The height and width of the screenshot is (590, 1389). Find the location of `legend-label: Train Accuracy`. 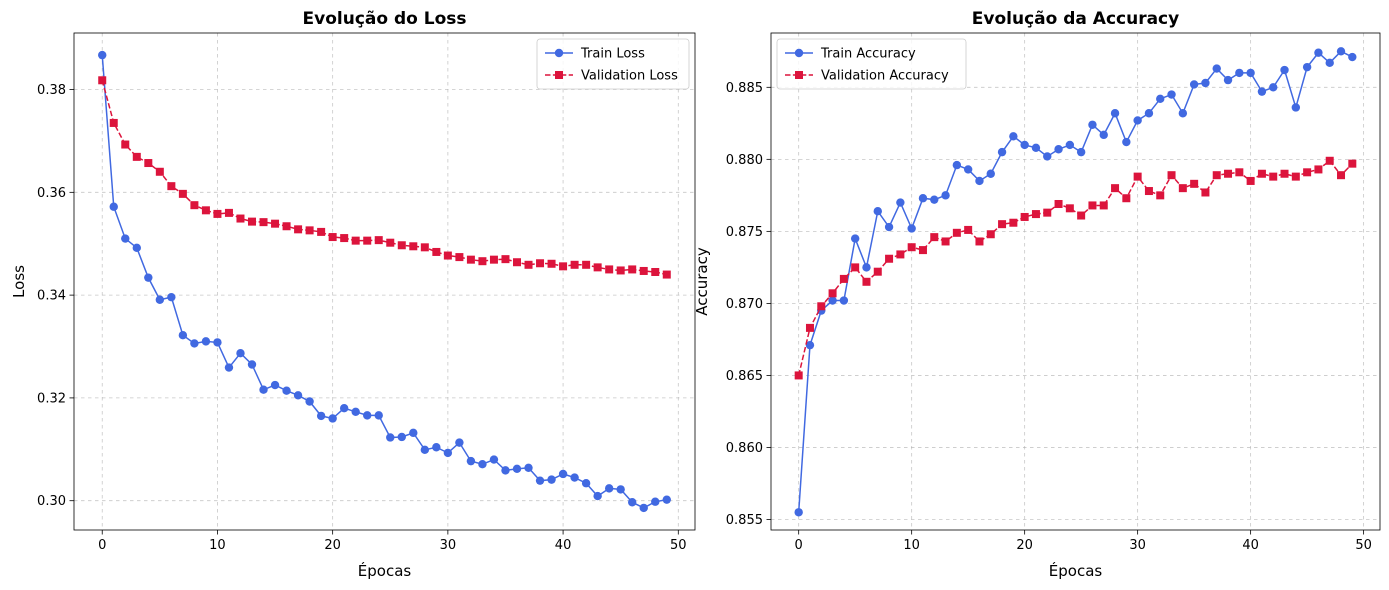

legend-label: Train Accuracy is located at coordinates (868, 54).